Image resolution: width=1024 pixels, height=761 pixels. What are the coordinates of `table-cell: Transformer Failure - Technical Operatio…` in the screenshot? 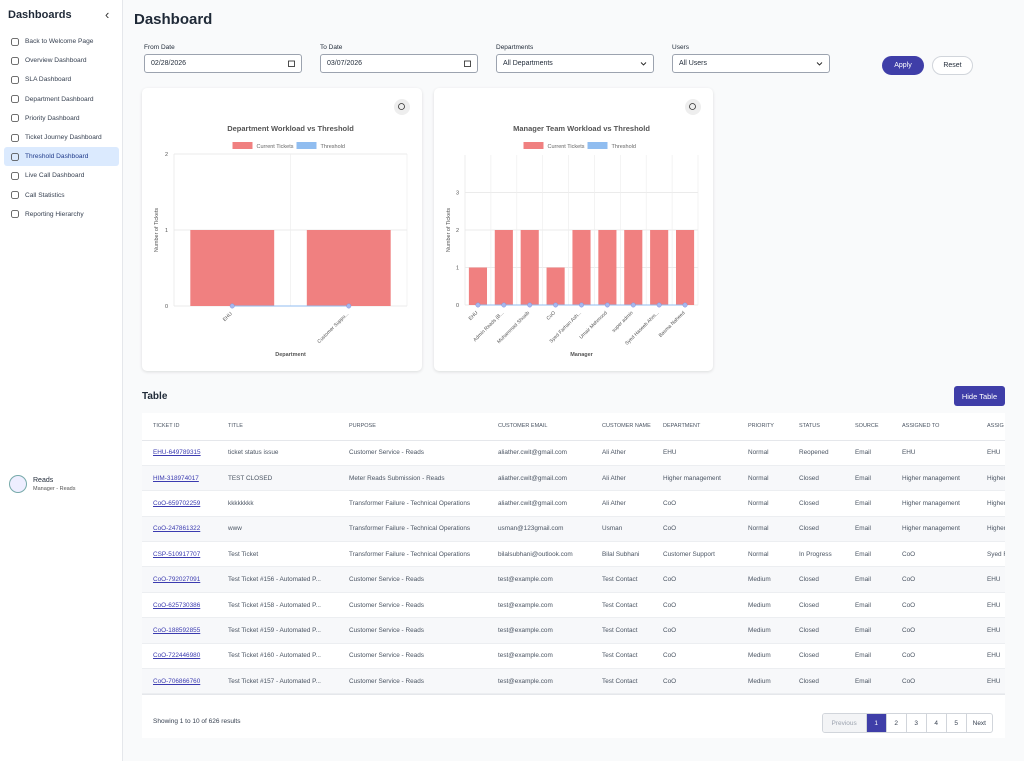 It's located at (421, 529).